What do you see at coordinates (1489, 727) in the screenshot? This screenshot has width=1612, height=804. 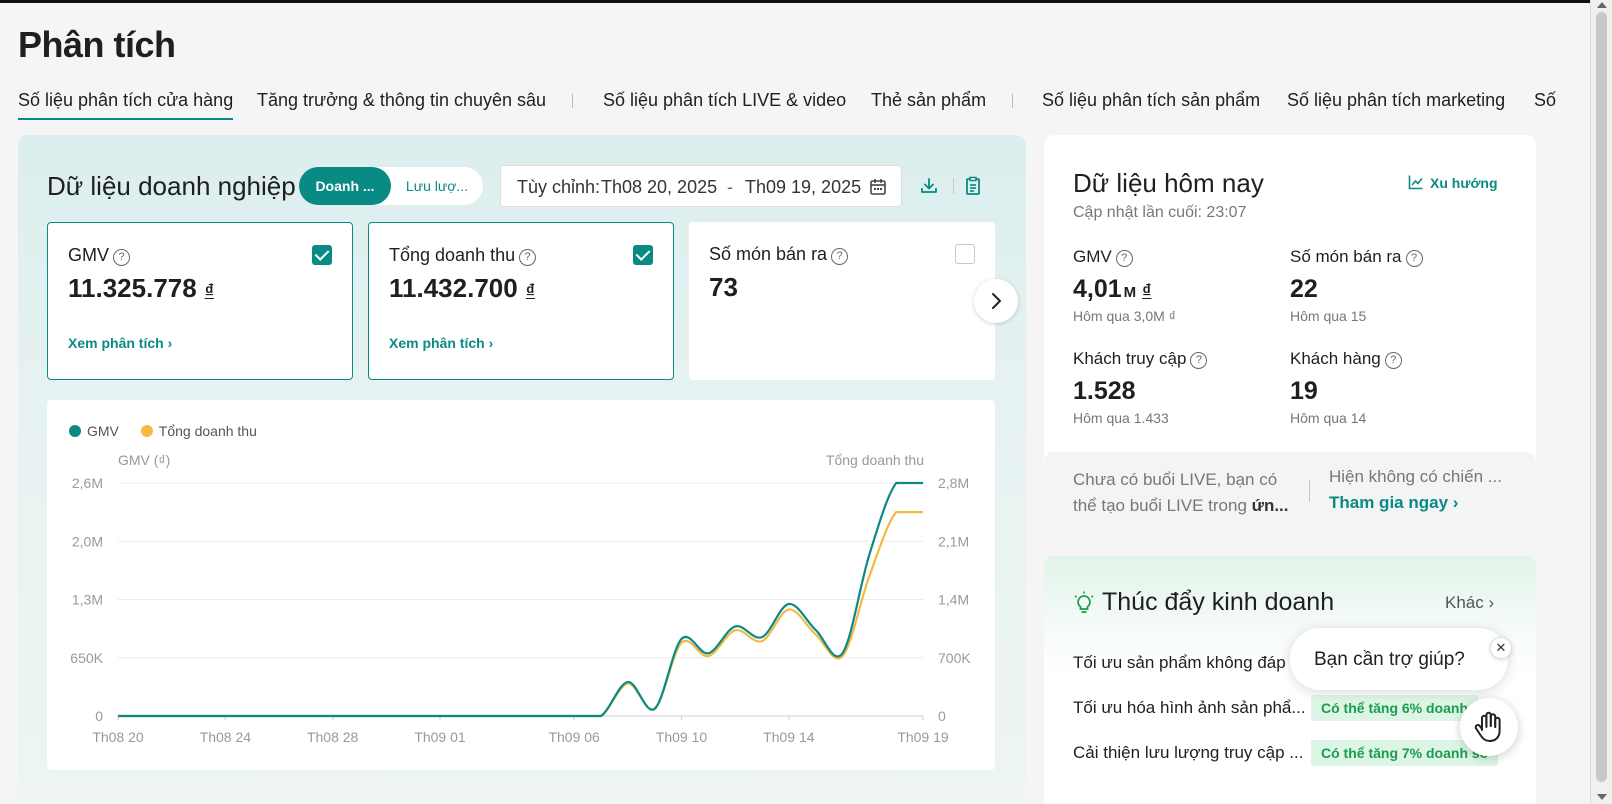 I see `help-hand-icon` at bounding box center [1489, 727].